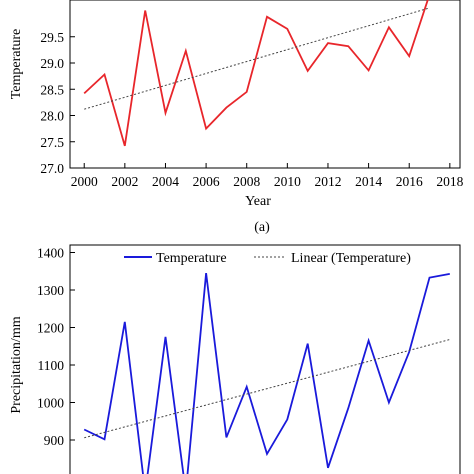  Describe the element at coordinates (409, 181) in the screenshot. I see `x-tick-label: 2016` at that location.